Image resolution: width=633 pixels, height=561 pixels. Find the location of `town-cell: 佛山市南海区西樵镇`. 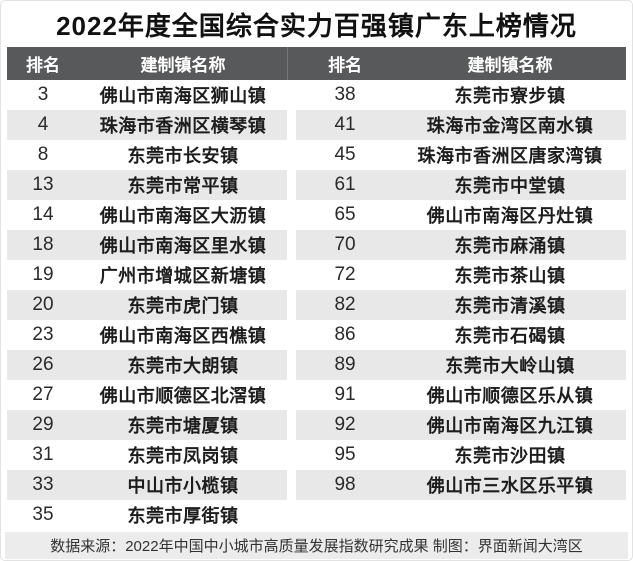

town-cell: 佛山市南海区西樵镇 is located at coordinates (183, 336).